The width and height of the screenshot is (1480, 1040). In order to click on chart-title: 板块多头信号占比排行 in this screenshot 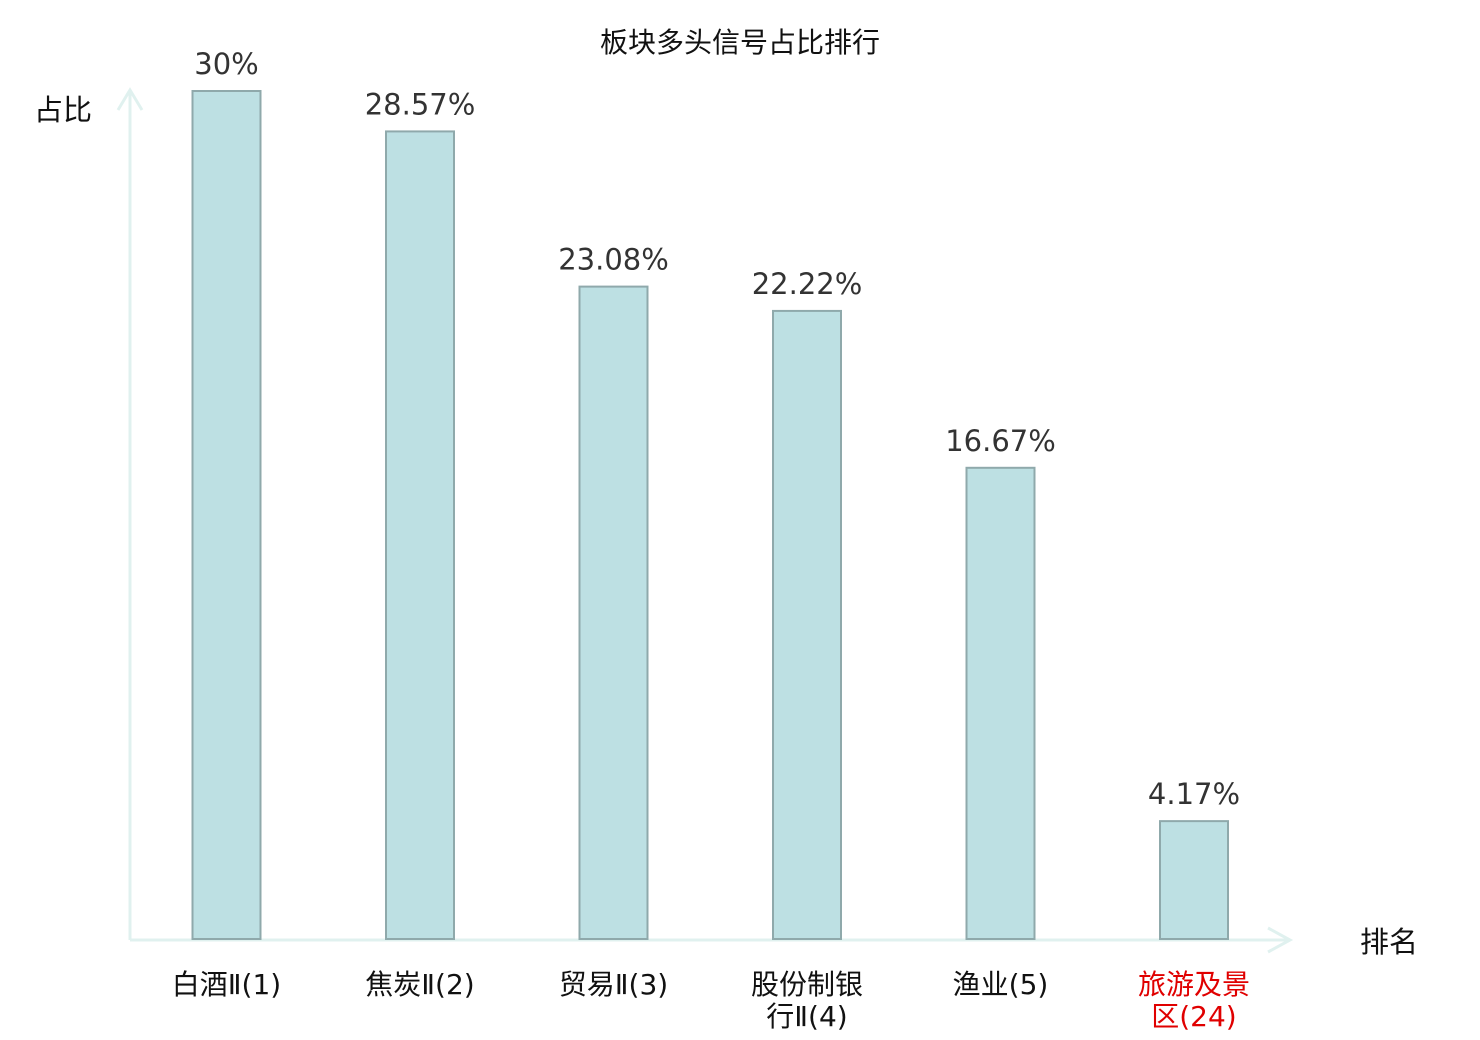, I will do `click(740, 42)`.